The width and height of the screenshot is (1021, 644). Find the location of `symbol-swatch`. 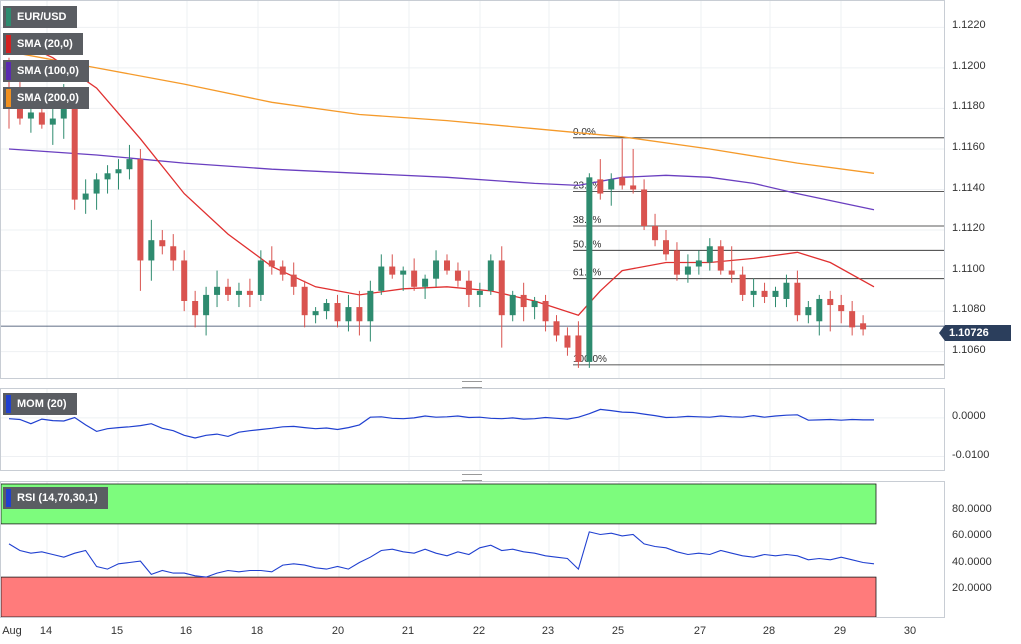

symbol-swatch is located at coordinates (8, 17).